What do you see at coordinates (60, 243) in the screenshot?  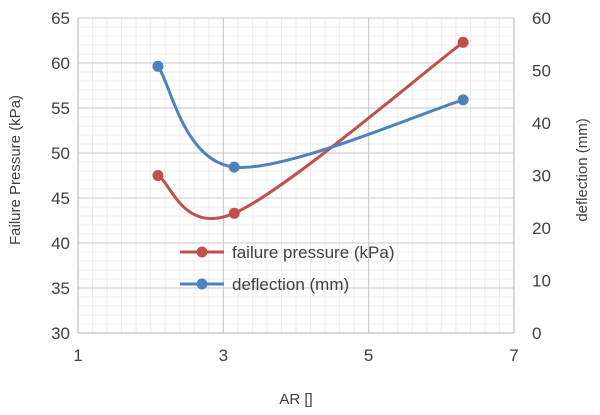 I see `y-tick-label: 40` at bounding box center [60, 243].